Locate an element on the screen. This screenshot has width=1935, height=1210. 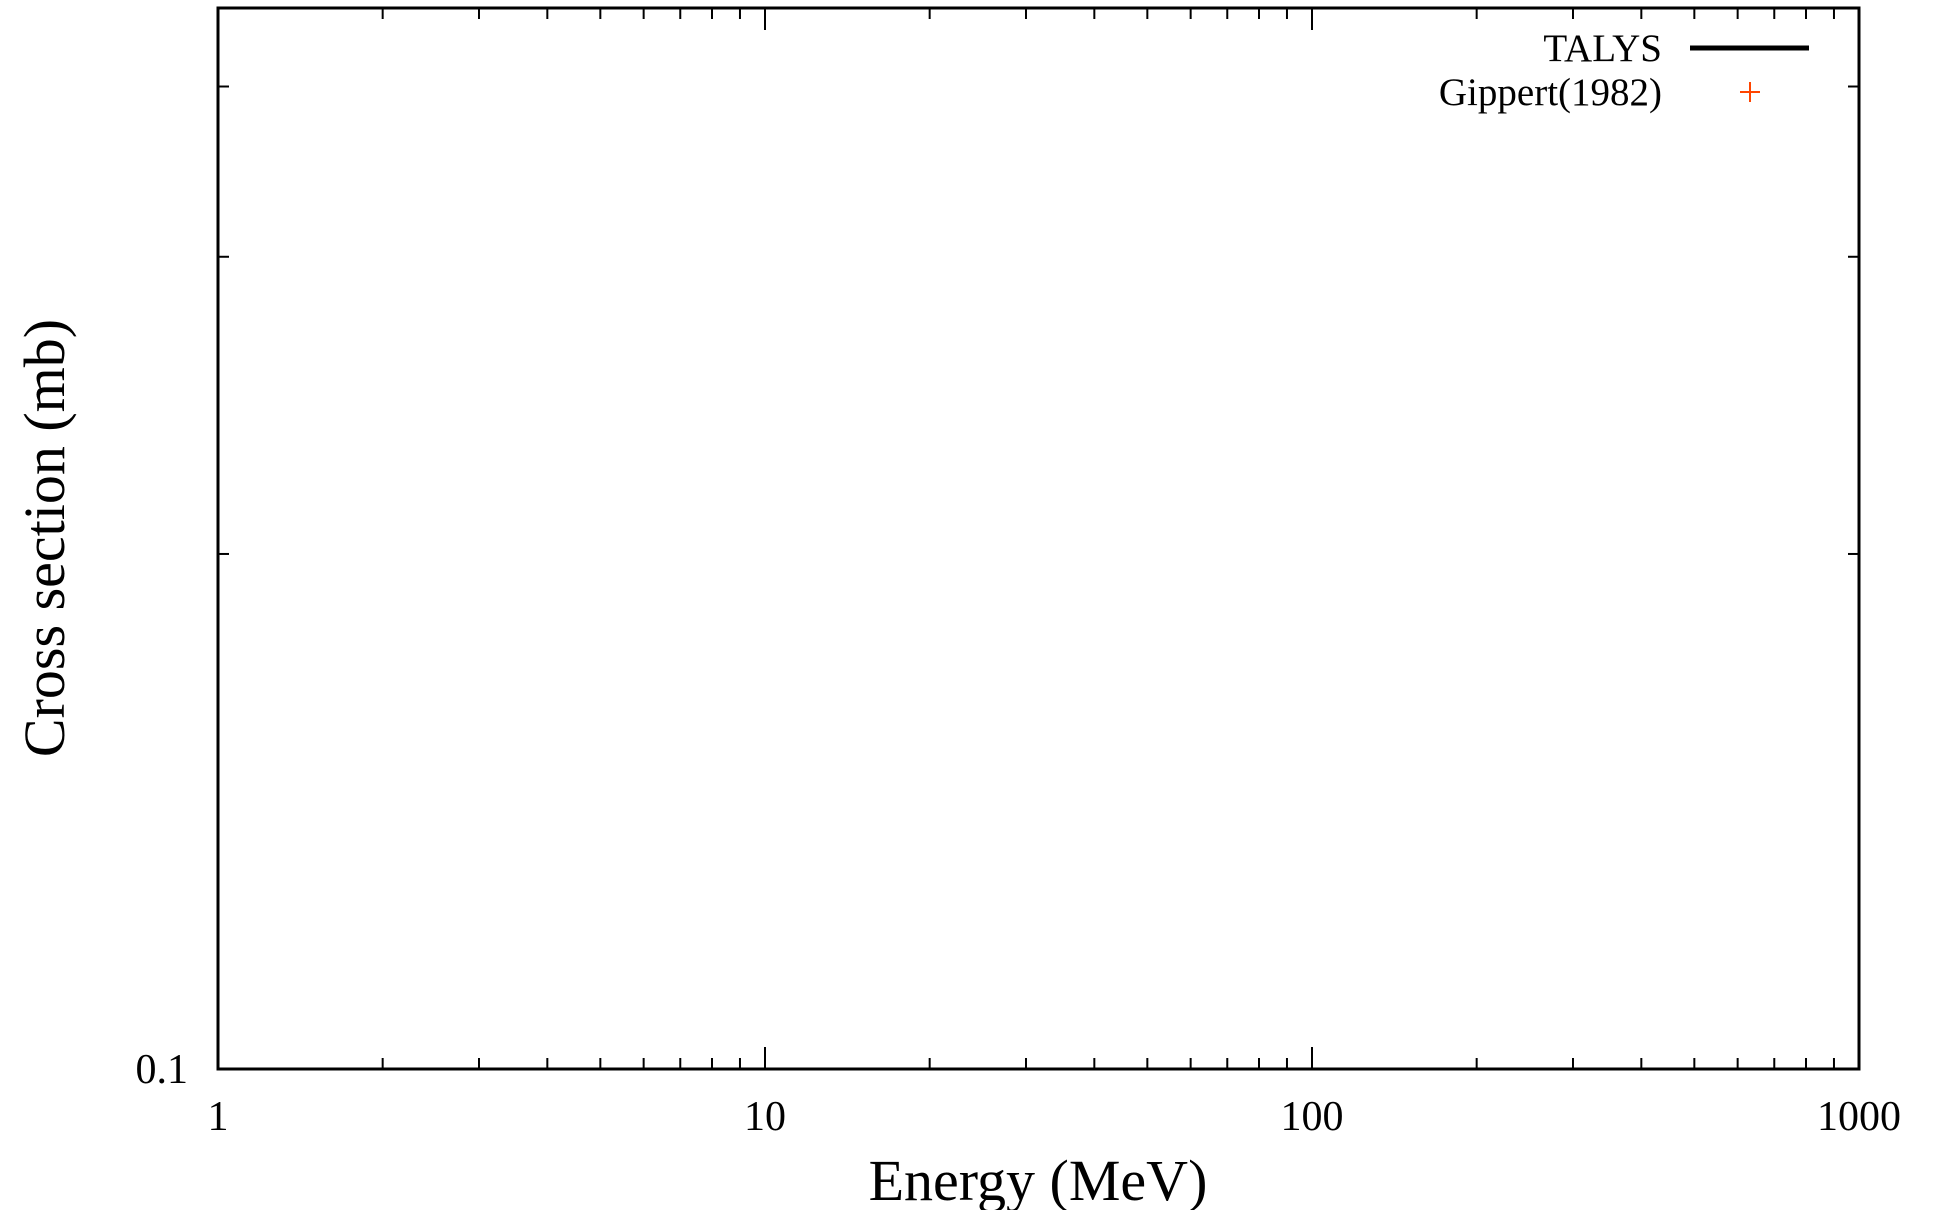
legend-plus-marker is located at coordinates (1750, 92).